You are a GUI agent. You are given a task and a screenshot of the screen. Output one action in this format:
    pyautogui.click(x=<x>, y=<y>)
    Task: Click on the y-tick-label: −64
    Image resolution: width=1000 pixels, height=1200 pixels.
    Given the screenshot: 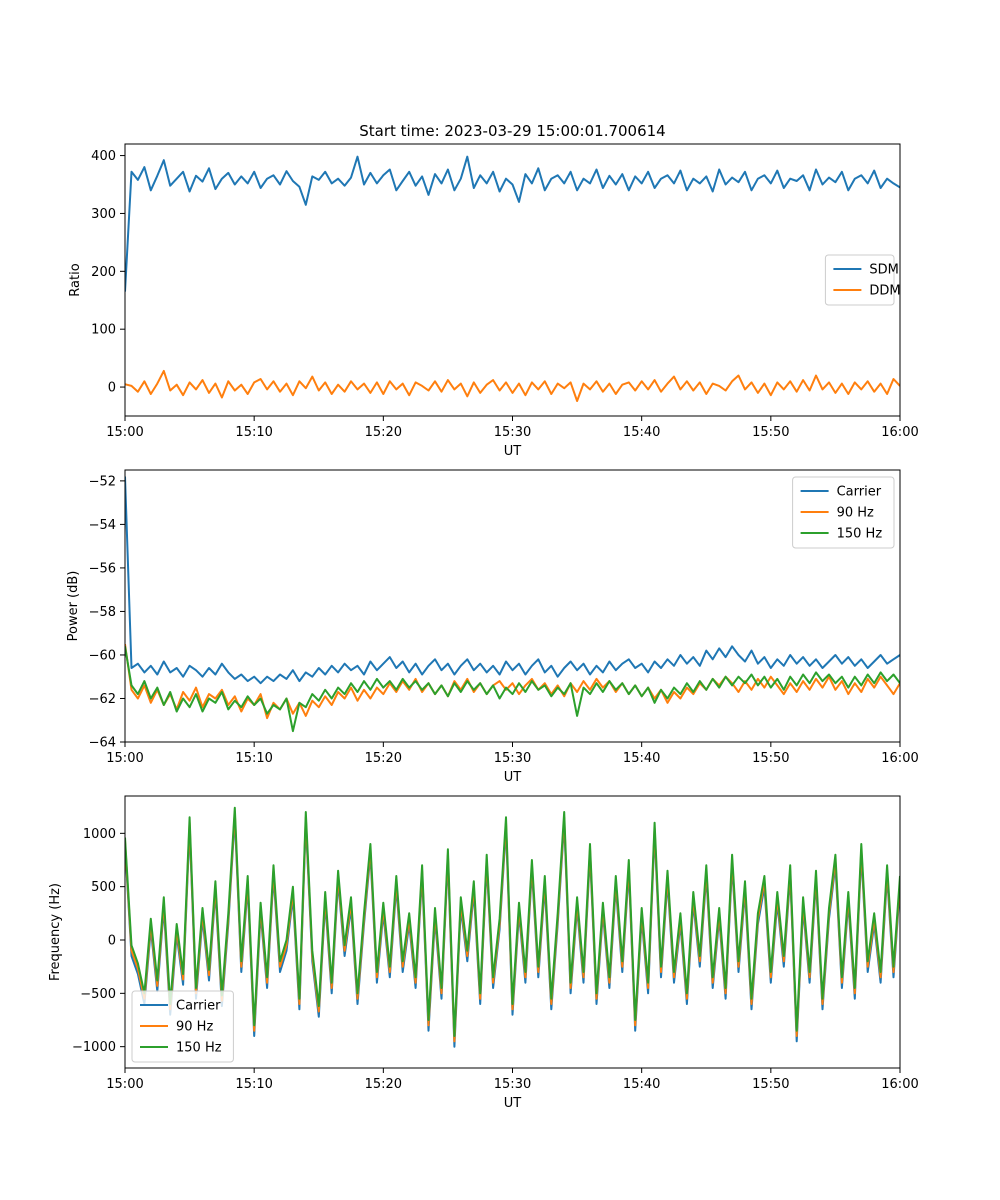 What is the action you would take?
    pyautogui.click(x=102, y=743)
    